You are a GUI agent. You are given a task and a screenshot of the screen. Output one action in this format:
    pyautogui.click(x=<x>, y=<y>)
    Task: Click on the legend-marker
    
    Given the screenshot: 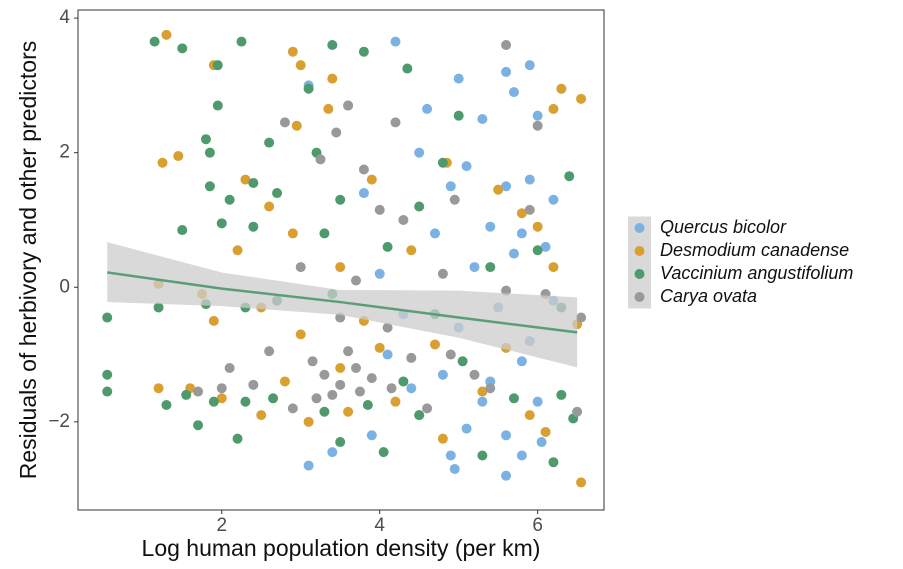 What is the action you would take?
    pyautogui.click(x=639, y=251)
    